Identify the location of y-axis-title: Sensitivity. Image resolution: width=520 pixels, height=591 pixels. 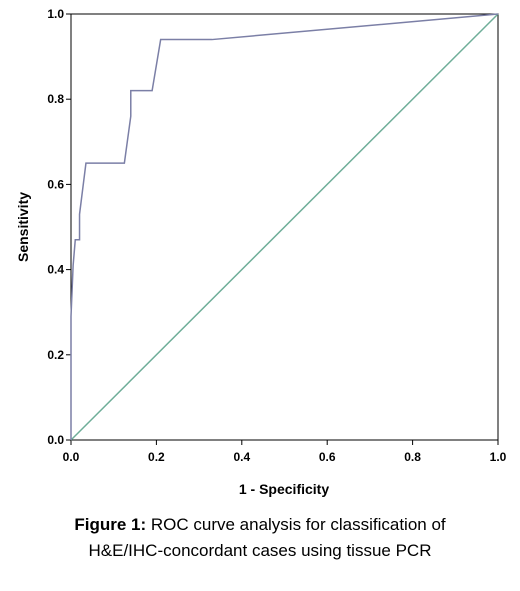
(23, 227).